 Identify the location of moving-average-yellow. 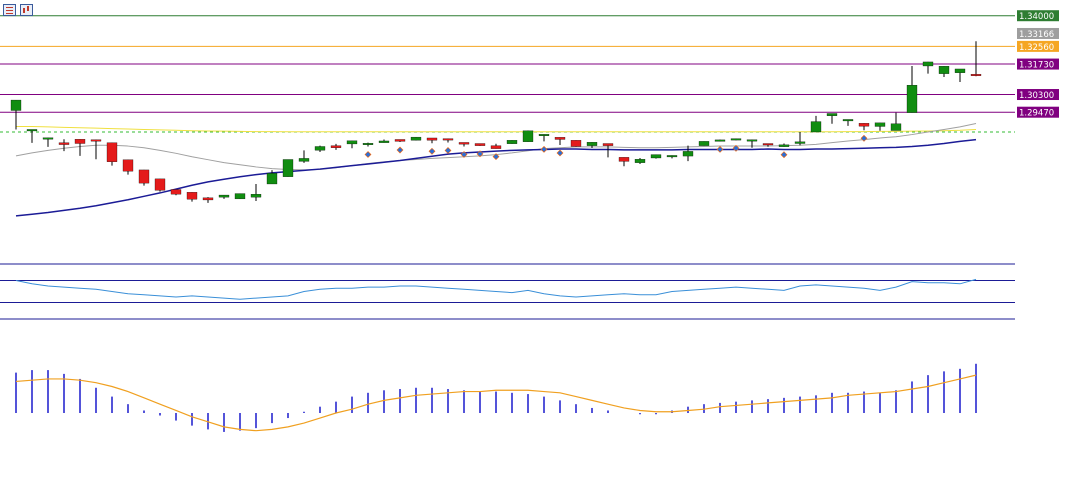
(496, 129).